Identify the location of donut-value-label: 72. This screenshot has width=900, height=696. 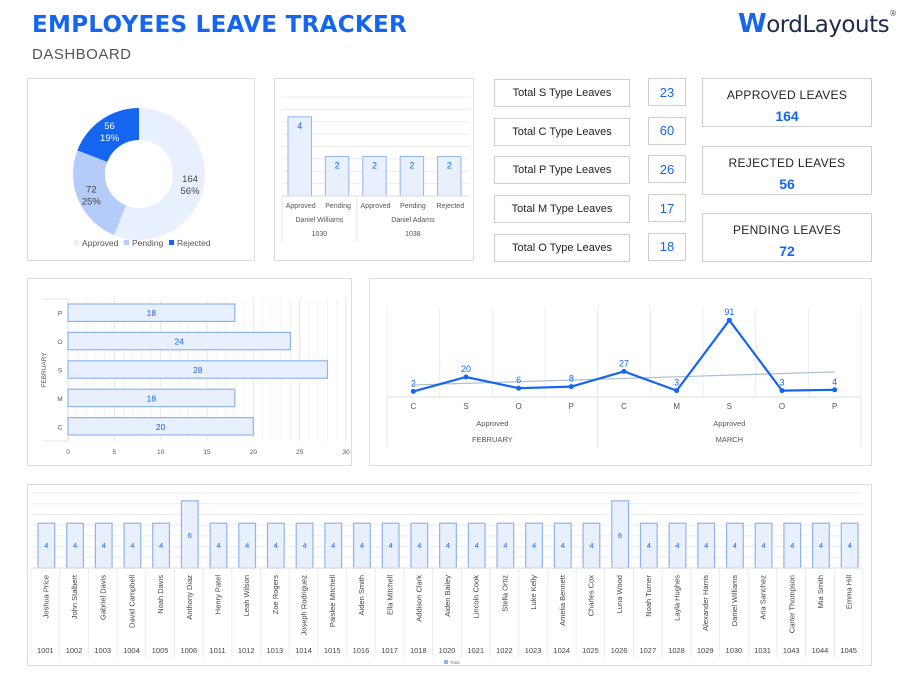
(91, 190).